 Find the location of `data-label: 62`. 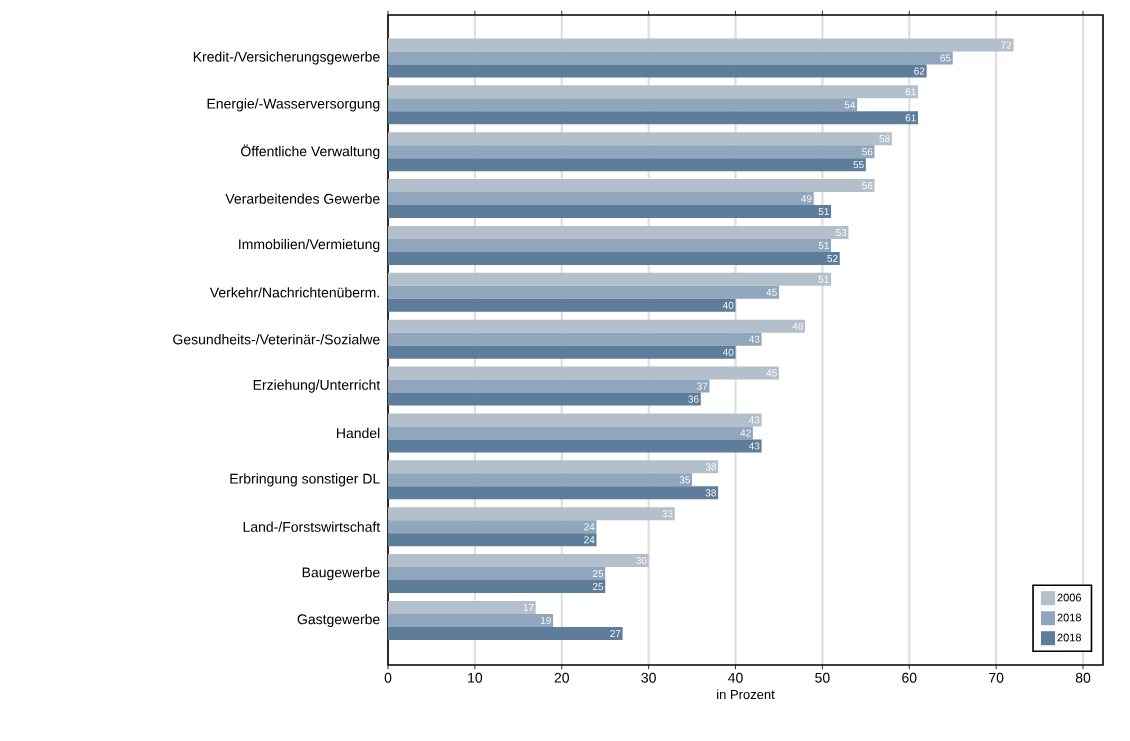

data-label: 62 is located at coordinates (919, 71).